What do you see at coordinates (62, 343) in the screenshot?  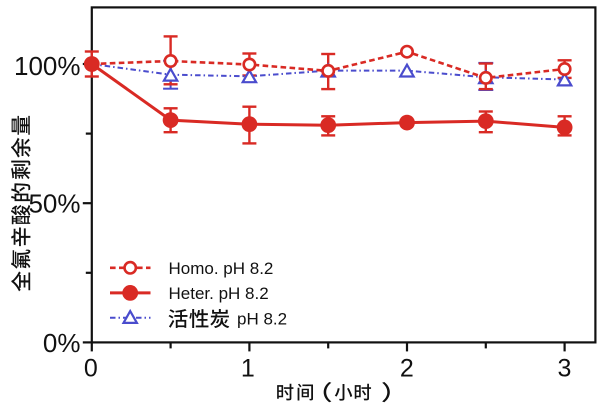 I see `svg-text: 0%` at bounding box center [62, 343].